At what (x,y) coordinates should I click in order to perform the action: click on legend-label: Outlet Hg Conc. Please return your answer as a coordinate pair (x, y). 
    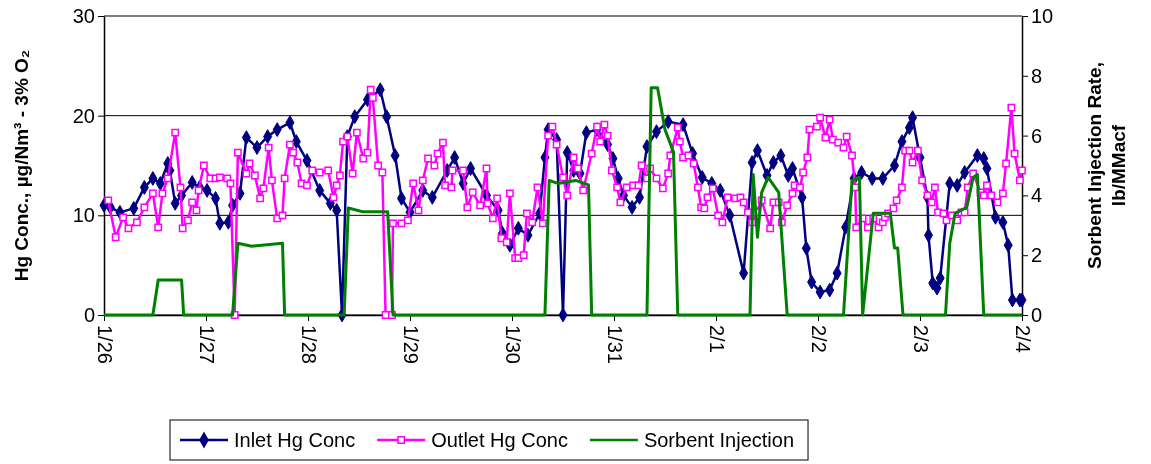
    Looking at the image, I should click on (499, 440).